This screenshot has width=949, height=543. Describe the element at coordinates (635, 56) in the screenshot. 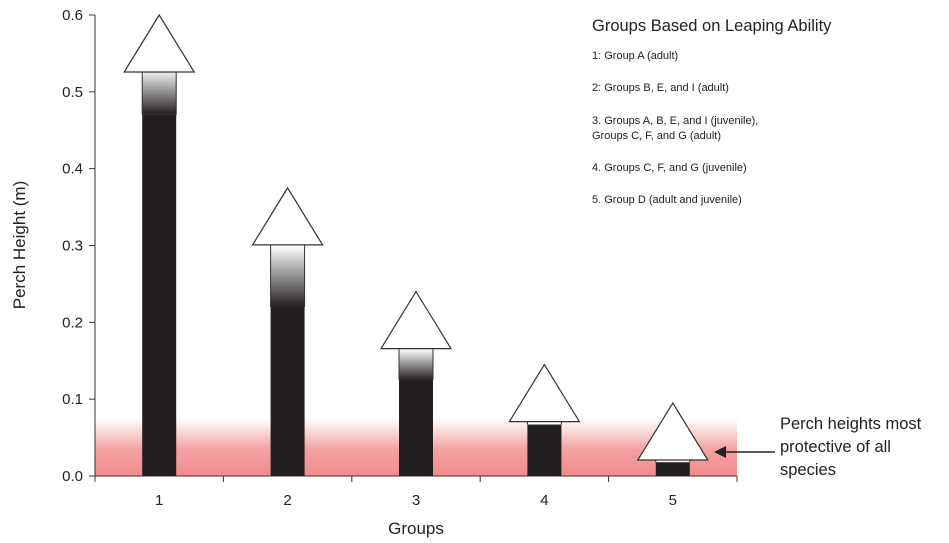

I see `legend-item-1: 1: Group A (adult)` at that location.